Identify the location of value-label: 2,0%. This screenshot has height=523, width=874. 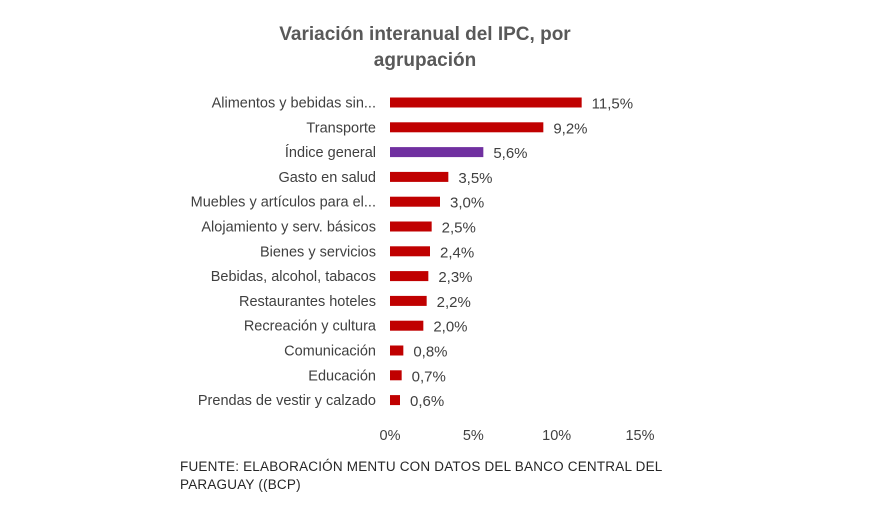
(450, 327).